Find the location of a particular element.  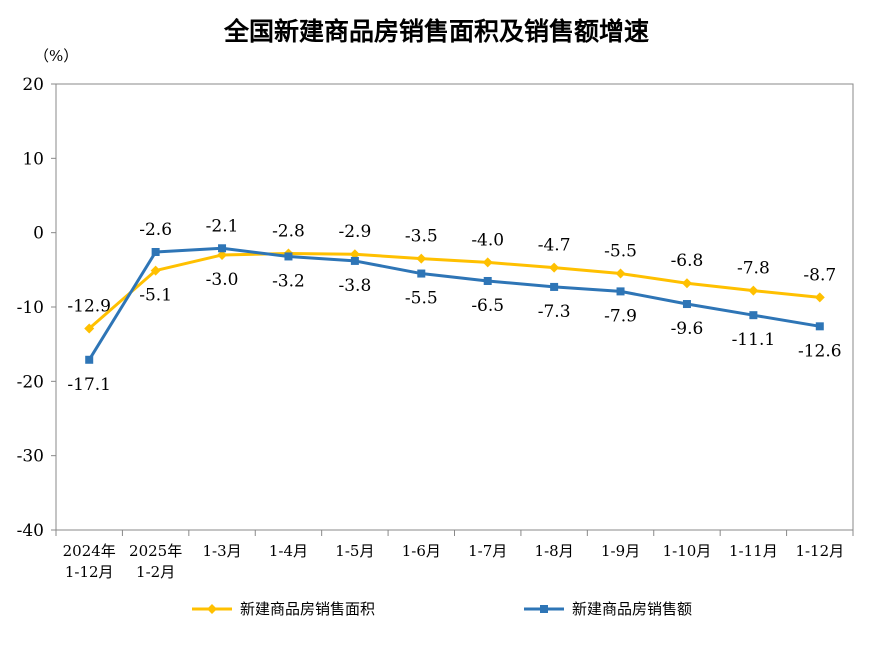

series-1-data-label: -6.8 is located at coordinates (687, 261).